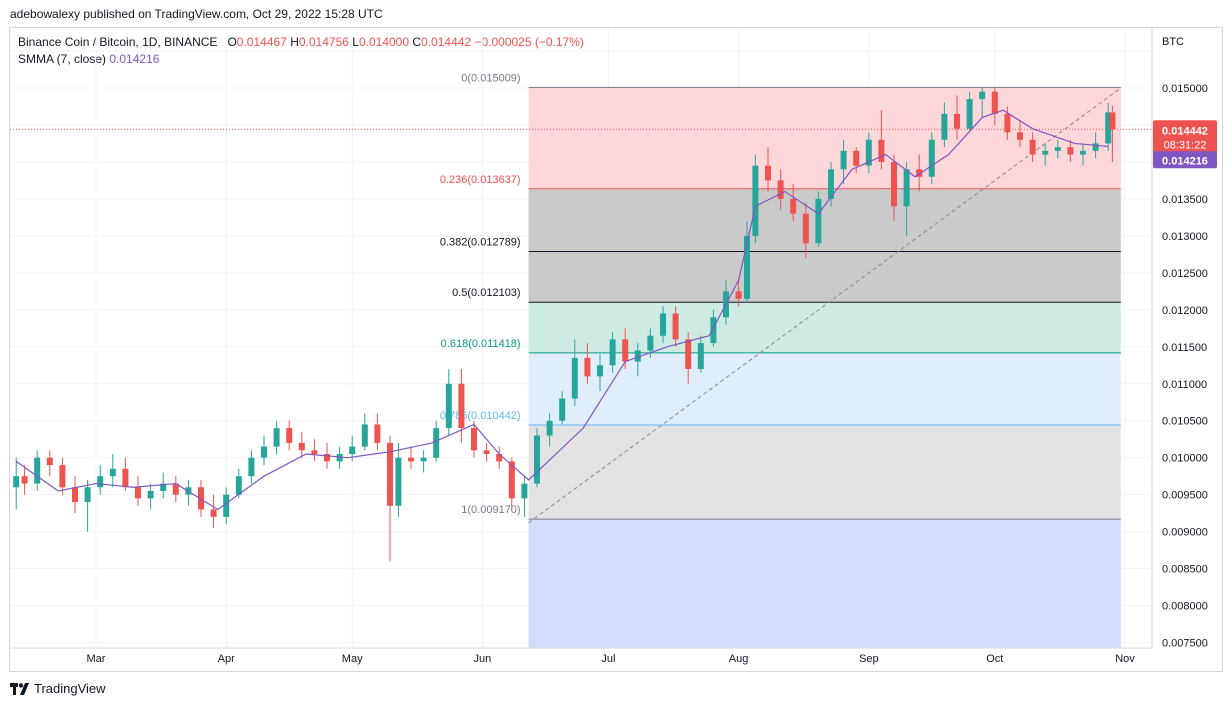 The width and height of the screenshot is (1232, 707). Describe the element at coordinates (58, 688) in the screenshot. I see `tradingview-logo: TradingView` at that location.